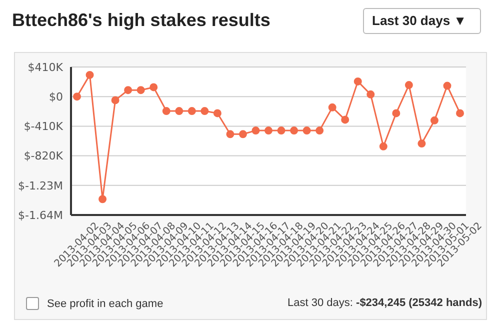 The width and height of the screenshot is (490, 327). Describe the element at coordinates (56, 97) in the screenshot. I see `y-tick-label: $0` at that location.